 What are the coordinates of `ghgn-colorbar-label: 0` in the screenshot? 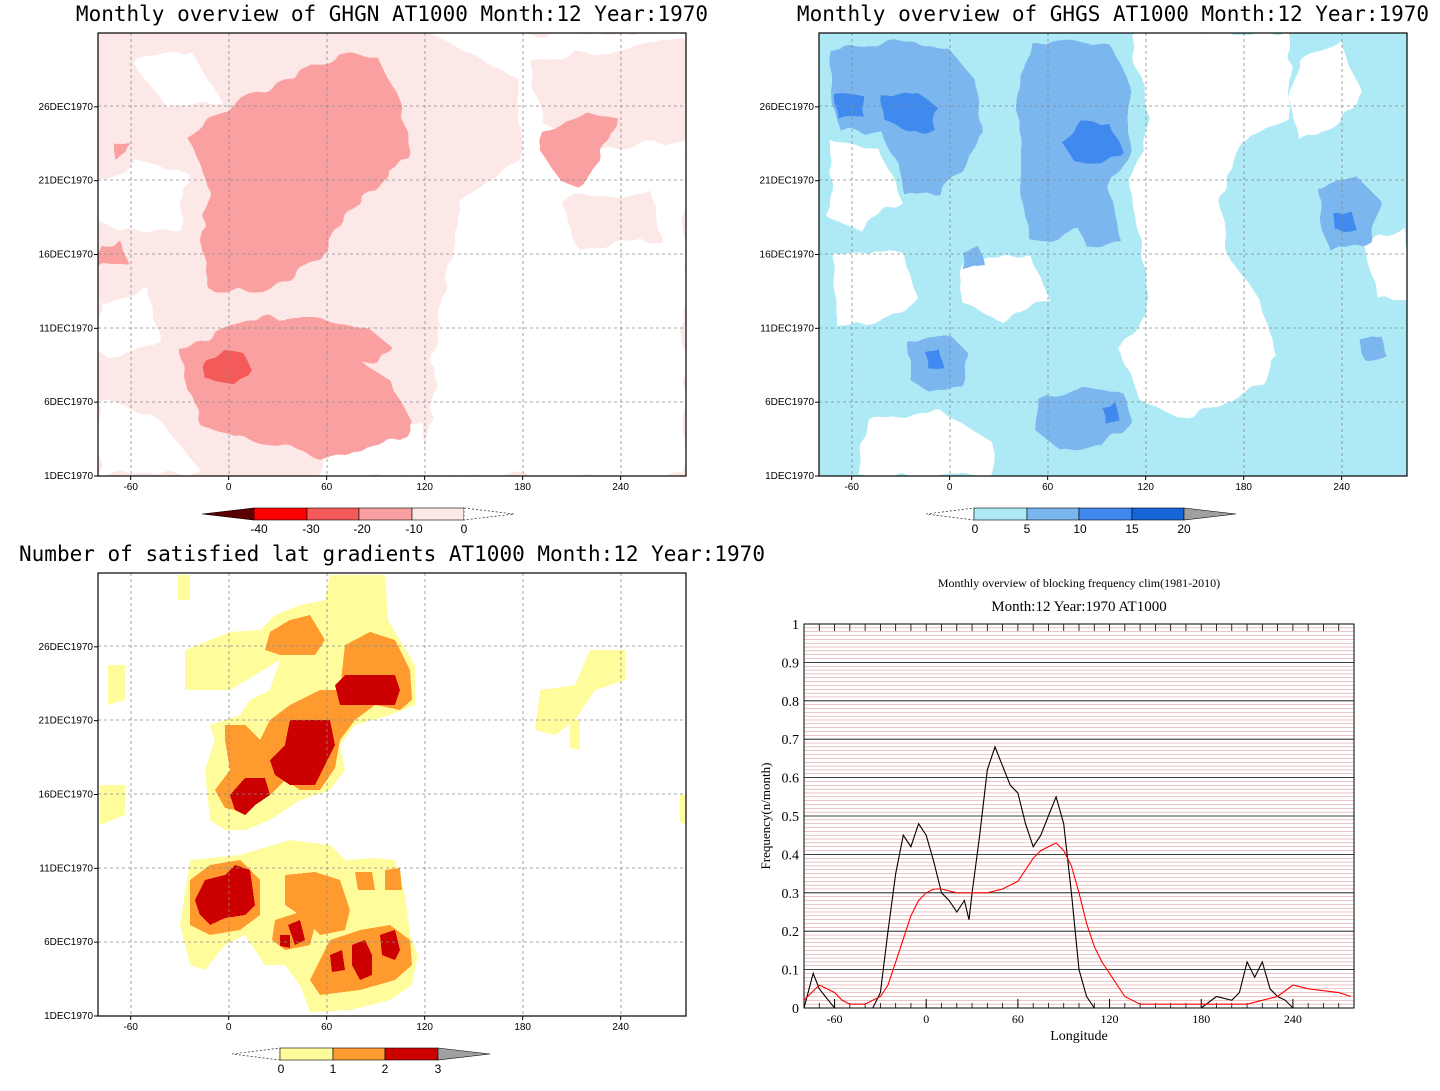 It's located at (464, 529).